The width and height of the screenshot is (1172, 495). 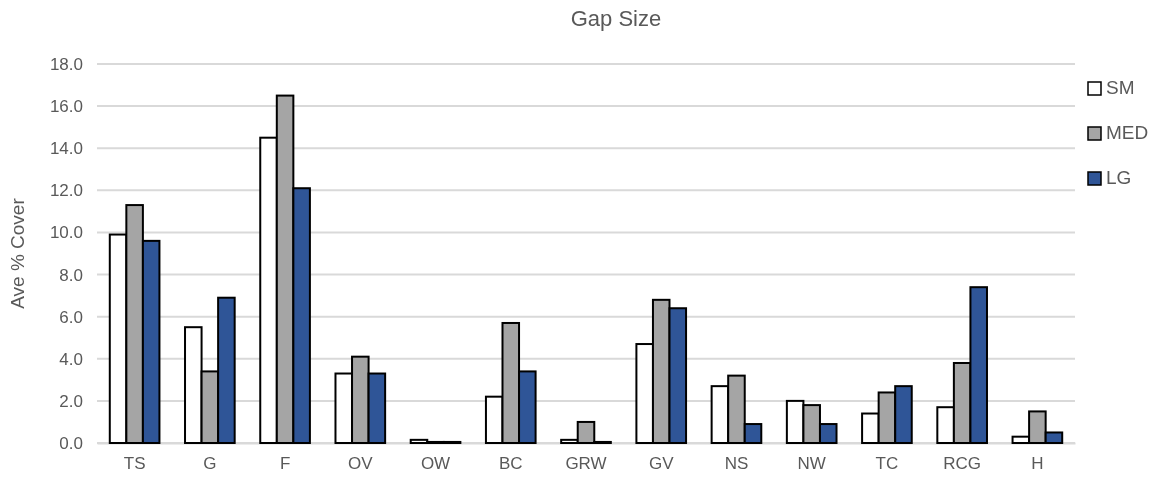 What do you see at coordinates (71, 401) in the screenshot?
I see `y-tick-label: 2.0` at bounding box center [71, 401].